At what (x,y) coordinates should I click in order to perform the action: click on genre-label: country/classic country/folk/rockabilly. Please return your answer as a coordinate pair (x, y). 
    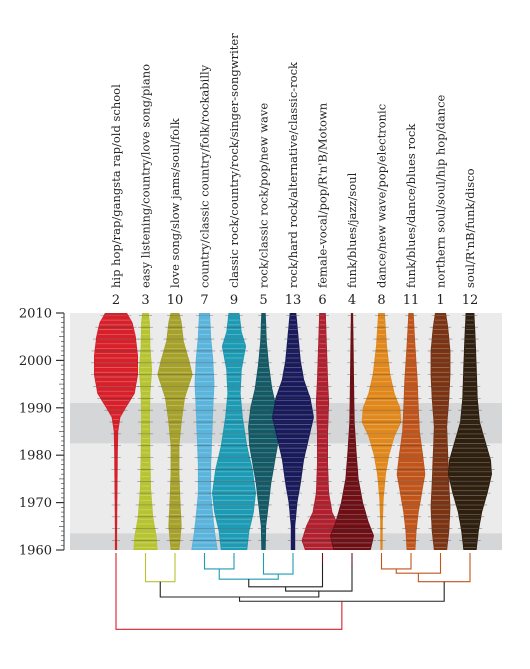
    Looking at the image, I should click on (205, 176).